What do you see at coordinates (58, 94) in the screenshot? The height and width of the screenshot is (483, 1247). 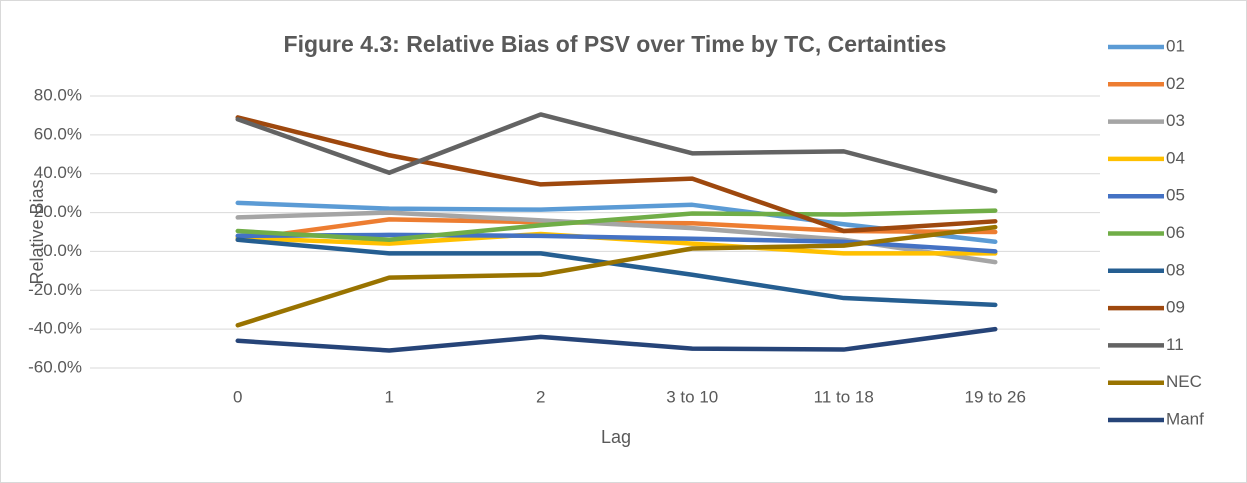 I see `y-tick-label: 80.0%` at bounding box center [58, 94].